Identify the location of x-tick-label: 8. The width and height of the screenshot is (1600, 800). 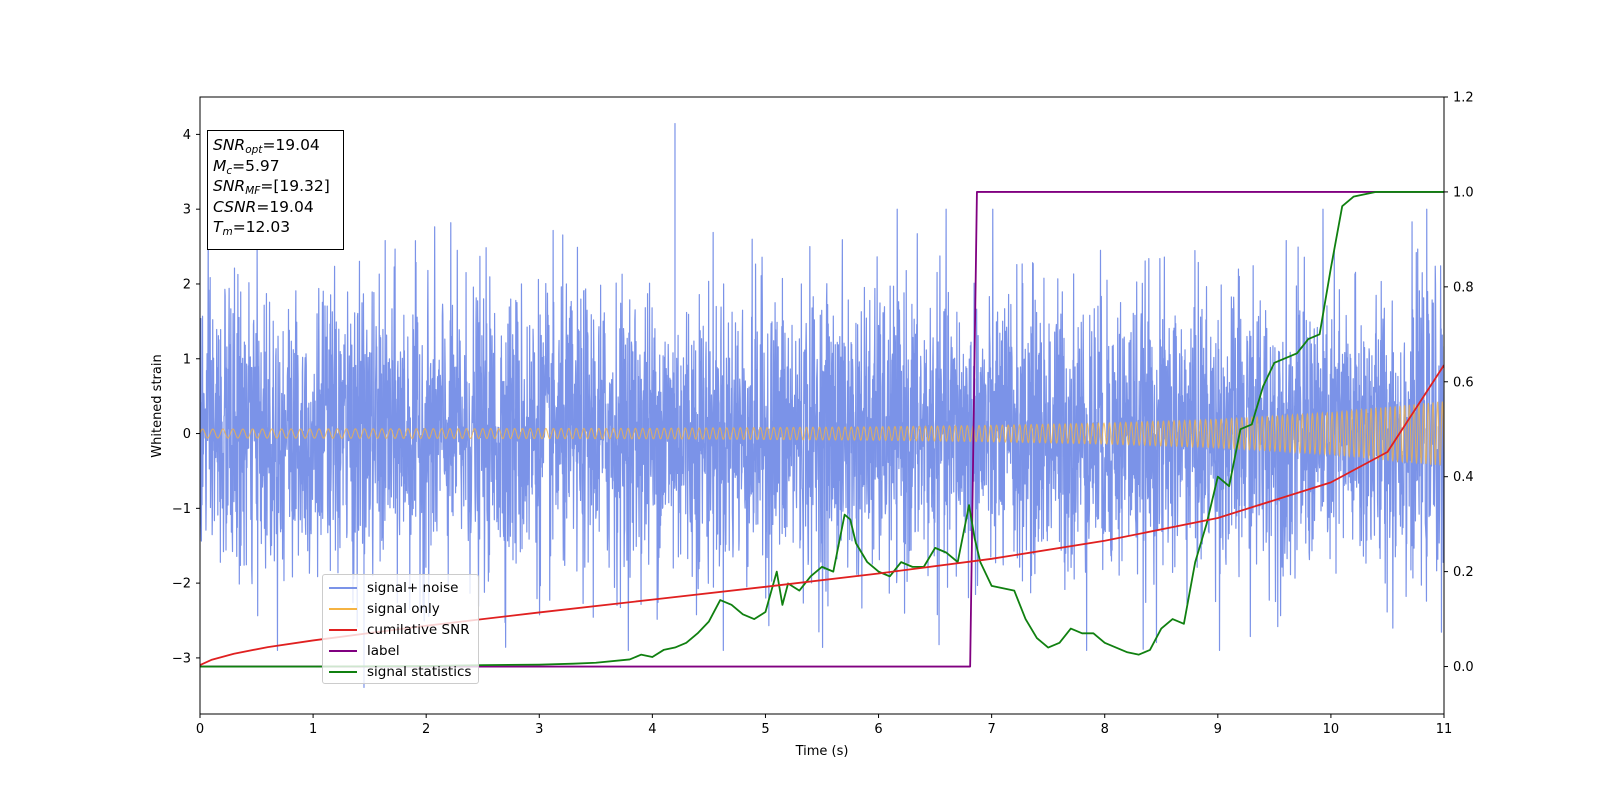
(1105, 729).